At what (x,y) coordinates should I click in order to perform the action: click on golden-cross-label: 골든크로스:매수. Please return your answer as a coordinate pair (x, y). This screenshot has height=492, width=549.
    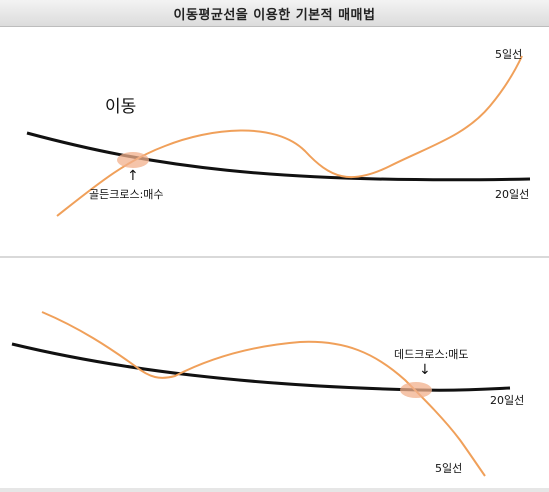
    Looking at the image, I should click on (126, 194).